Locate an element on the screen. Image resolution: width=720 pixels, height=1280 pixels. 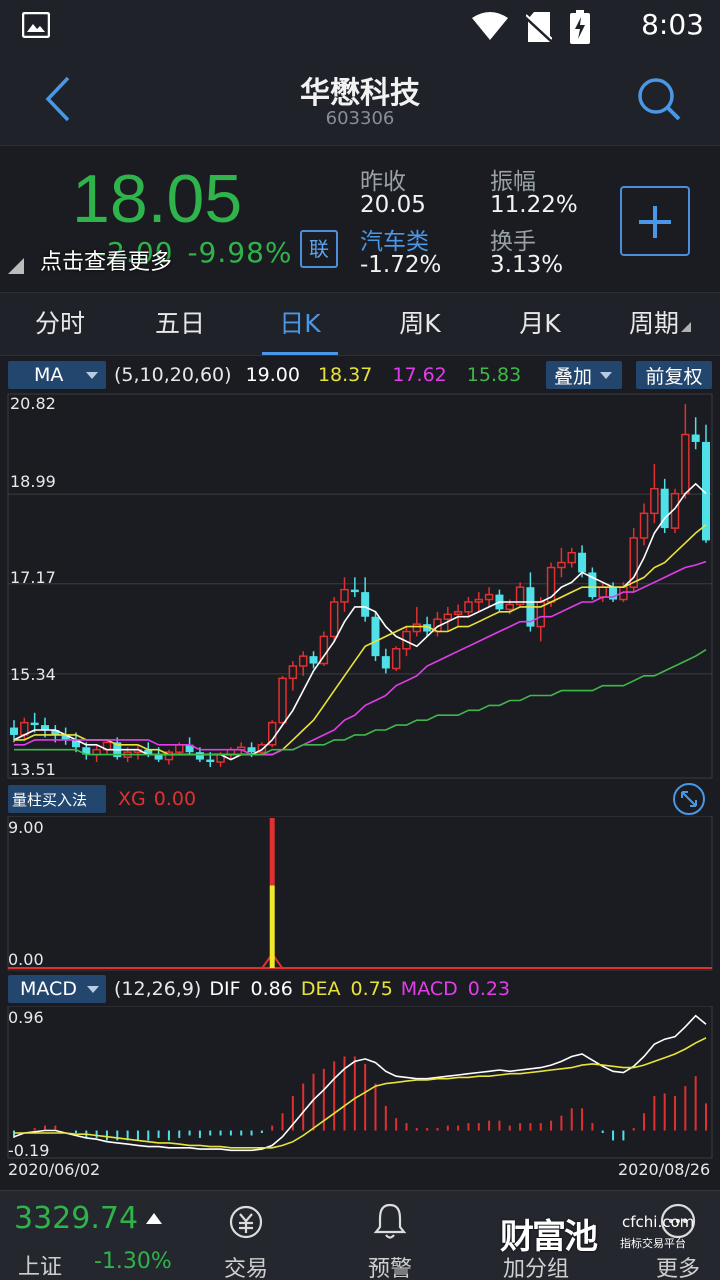
linked-button: 联 is located at coordinates (319, 249).